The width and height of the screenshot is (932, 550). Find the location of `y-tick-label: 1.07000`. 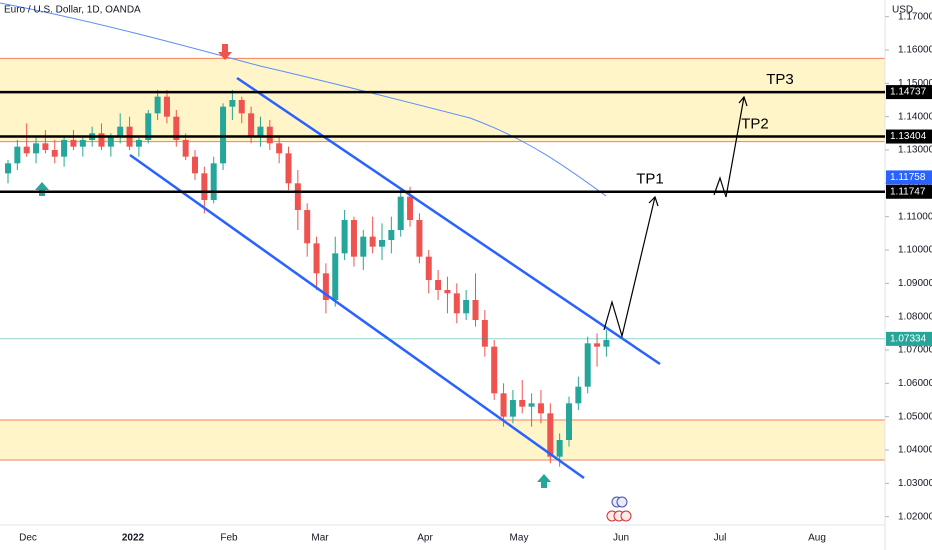

y-tick-label: 1.07000 is located at coordinates (915, 350).